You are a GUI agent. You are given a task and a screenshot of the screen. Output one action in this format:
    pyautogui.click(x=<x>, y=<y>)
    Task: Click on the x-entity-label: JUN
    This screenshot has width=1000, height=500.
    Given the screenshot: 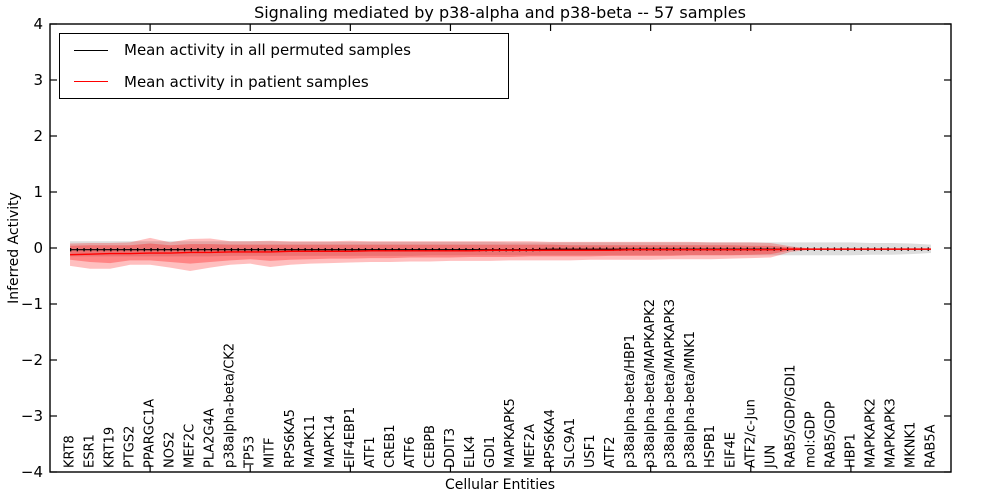 What is the action you would take?
    pyautogui.click(x=770, y=457)
    